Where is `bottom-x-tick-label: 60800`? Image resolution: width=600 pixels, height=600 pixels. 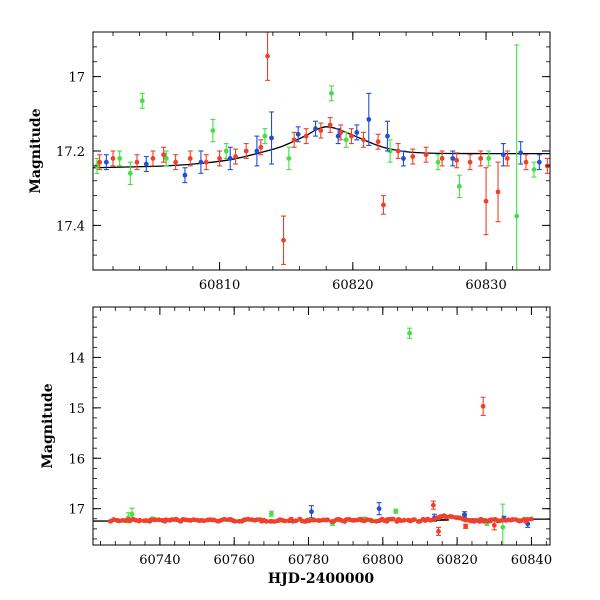 bottom-x-tick-label: 60800 is located at coordinates (382, 560).